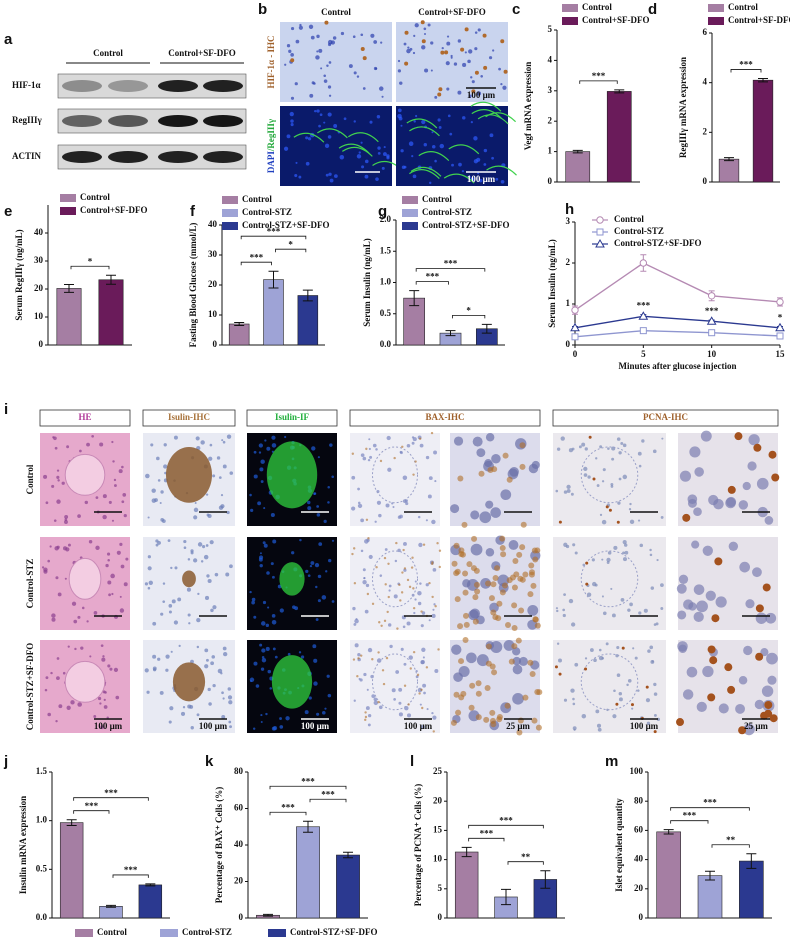 The image size is (790, 941). Describe the element at coordinates (468, 310) in the screenshot. I see `significance-label: *` at that location.